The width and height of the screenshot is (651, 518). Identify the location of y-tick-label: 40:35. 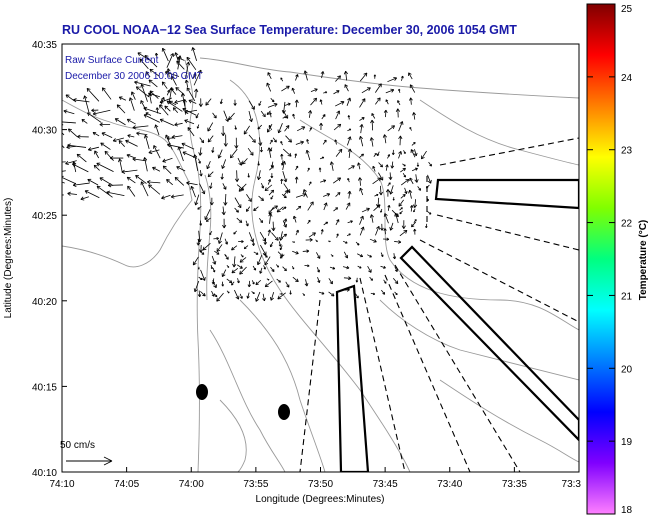
(44, 45).